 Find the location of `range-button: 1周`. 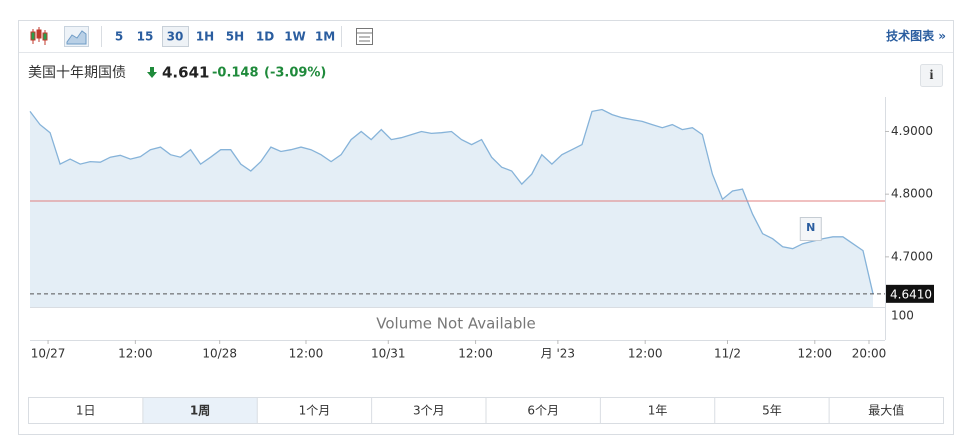

range-button: 1周 is located at coordinates (200, 411).